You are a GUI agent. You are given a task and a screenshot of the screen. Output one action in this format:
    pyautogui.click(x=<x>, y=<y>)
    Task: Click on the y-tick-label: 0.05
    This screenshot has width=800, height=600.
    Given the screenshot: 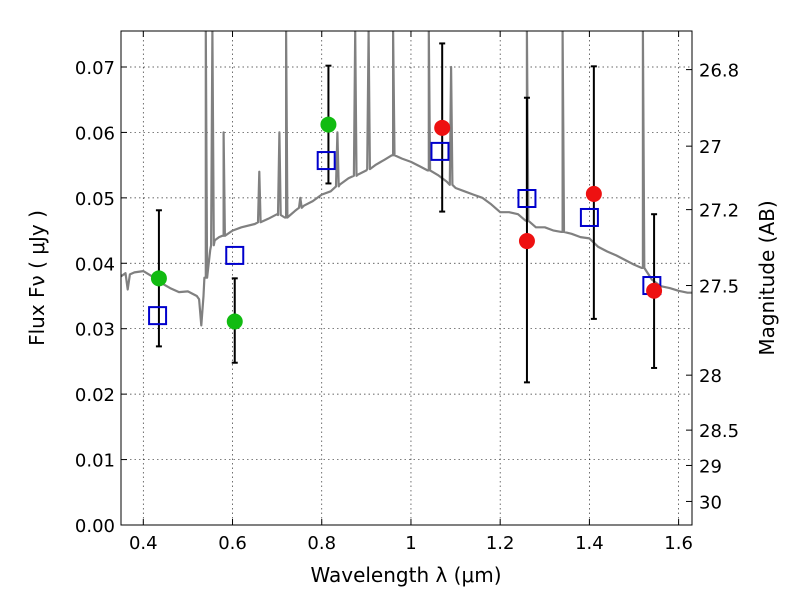 What is the action you would take?
    pyautogui.click(x=95, y=199)
    